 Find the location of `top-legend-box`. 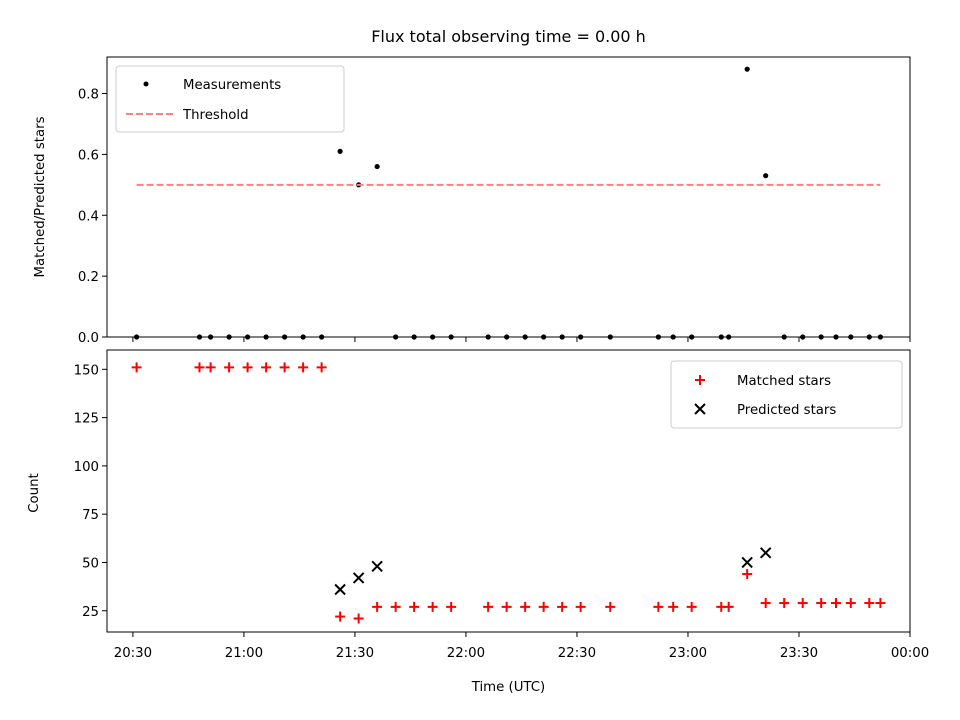

top-legend-box is located at coordinates (230, 99).